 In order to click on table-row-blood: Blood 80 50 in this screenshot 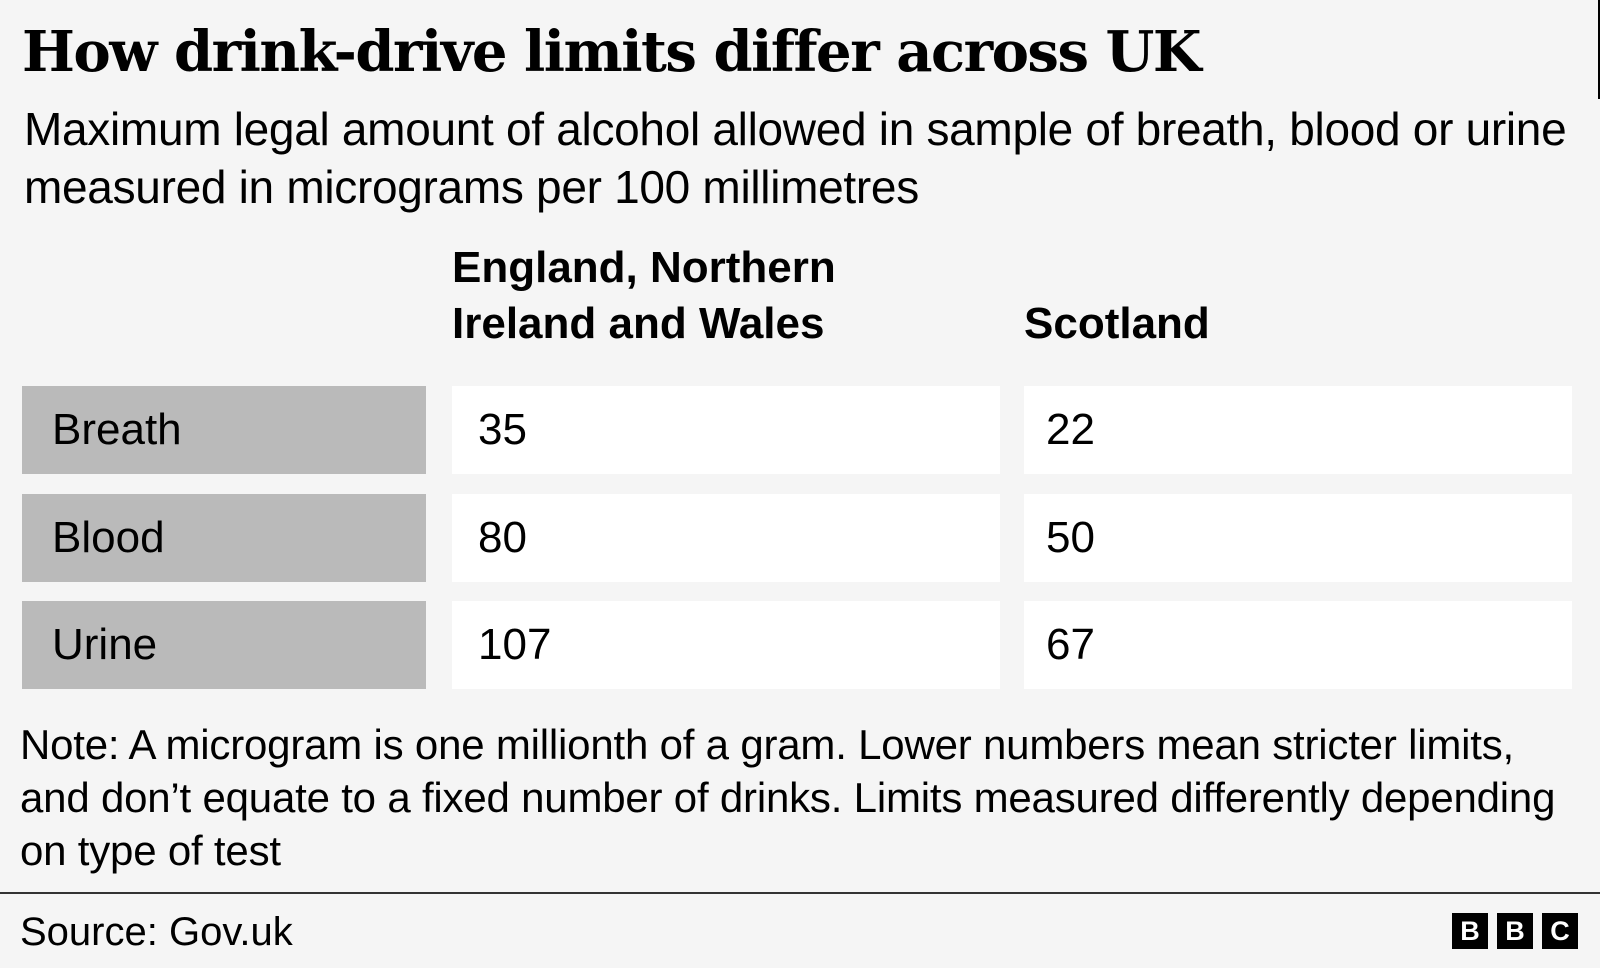, I will do `click(797, 538)`.